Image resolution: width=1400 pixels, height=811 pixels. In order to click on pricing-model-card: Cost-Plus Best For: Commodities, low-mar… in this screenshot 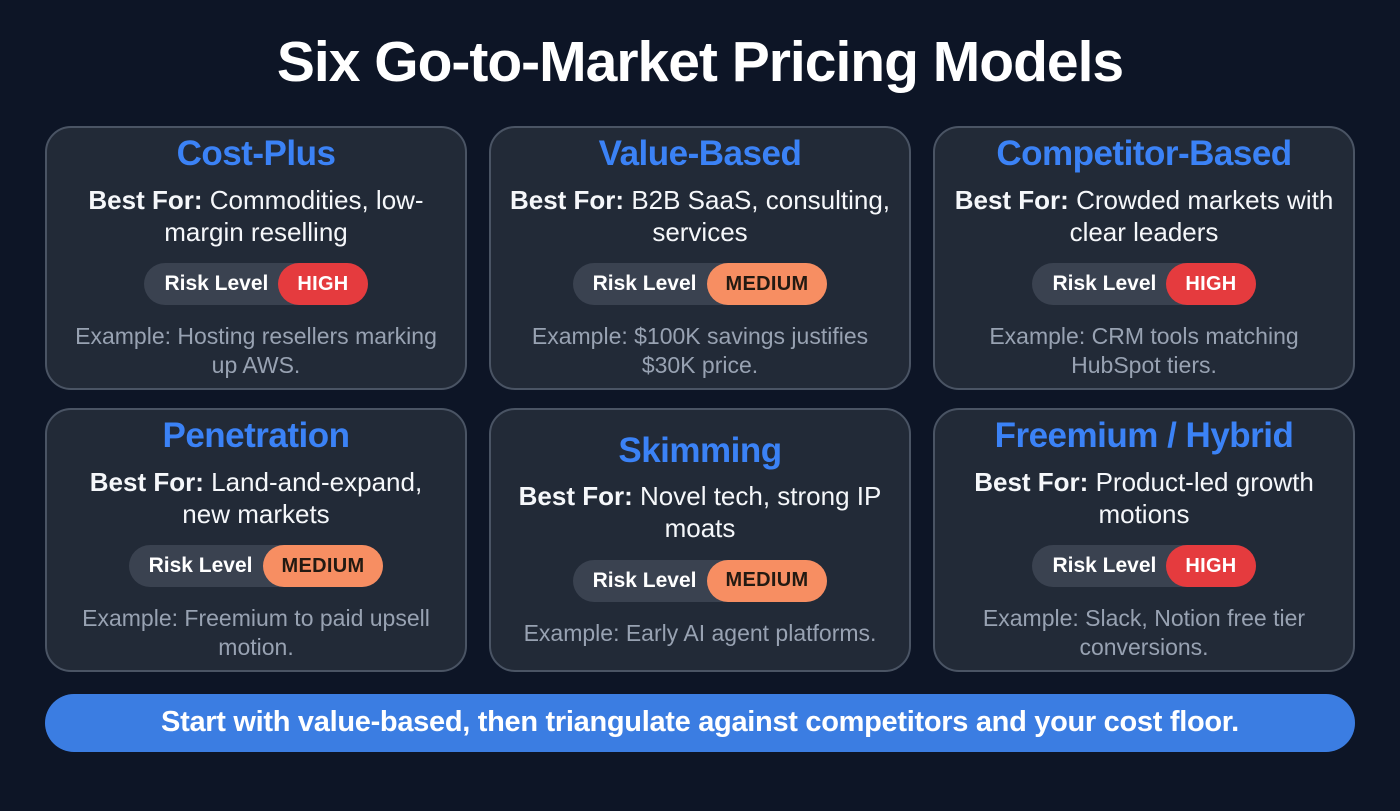, I will do `click(256, 257)`.